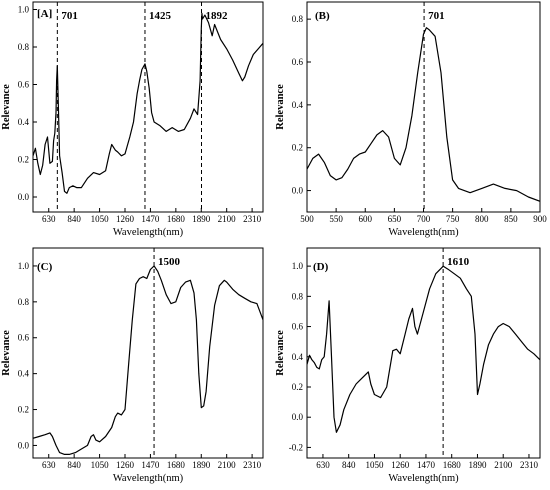 Image resolution: width=550 pixels, height=490 pixels. I want to click on panel-label-b: (B), so click(322, 16).